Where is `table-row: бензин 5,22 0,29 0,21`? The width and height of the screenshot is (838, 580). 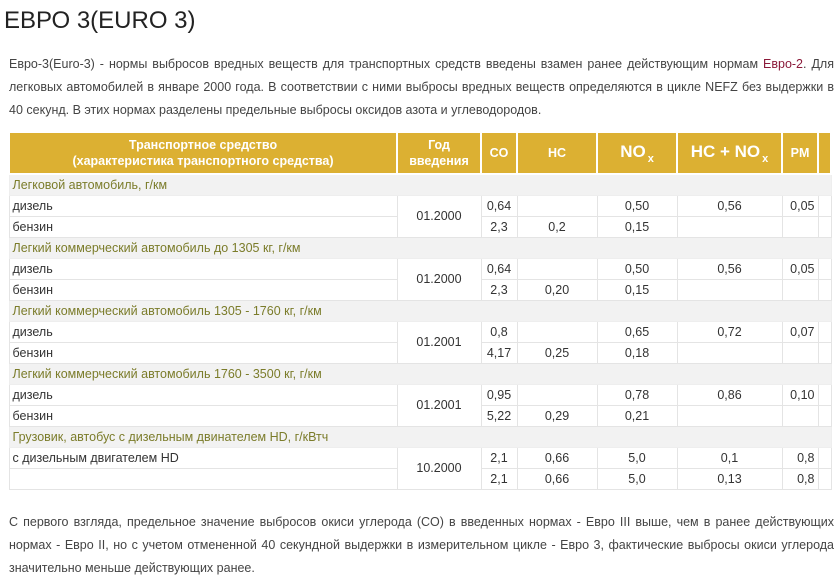
table-row: бензин 5,22 0,29 0,21 is located at coordinates (420, 416).